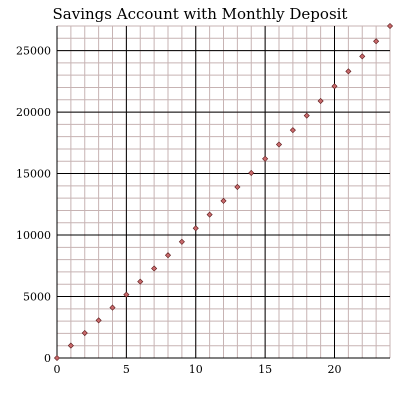  What do you see at coordinates (200, 14) in the screenshot?
I see `chart-title: Savings Account with Monthly Deposit` at bounding box center [200, 14].